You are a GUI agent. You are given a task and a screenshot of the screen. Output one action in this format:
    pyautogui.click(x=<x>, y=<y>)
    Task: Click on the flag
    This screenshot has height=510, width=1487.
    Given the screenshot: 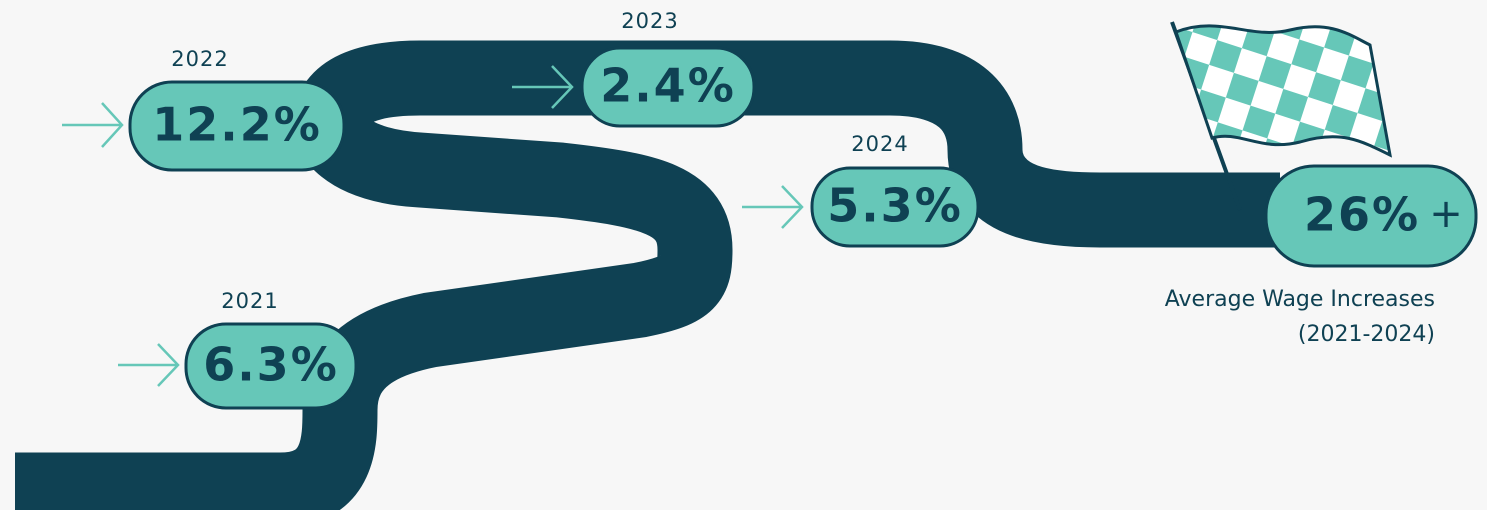 What is the action you would take?
    pyautogui.click(x=1283, y=91)
    